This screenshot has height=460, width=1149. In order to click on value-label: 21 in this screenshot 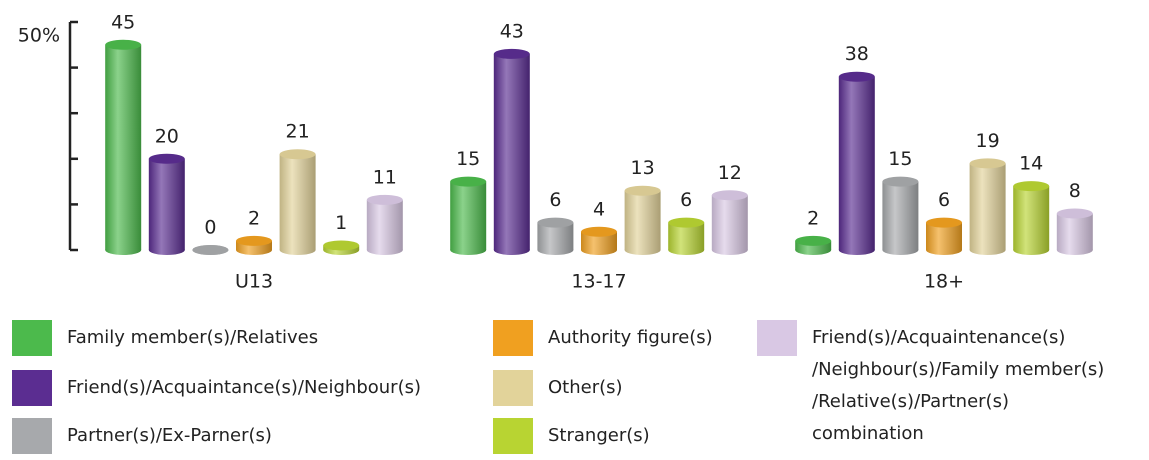, I will do `click(298, 132)`.